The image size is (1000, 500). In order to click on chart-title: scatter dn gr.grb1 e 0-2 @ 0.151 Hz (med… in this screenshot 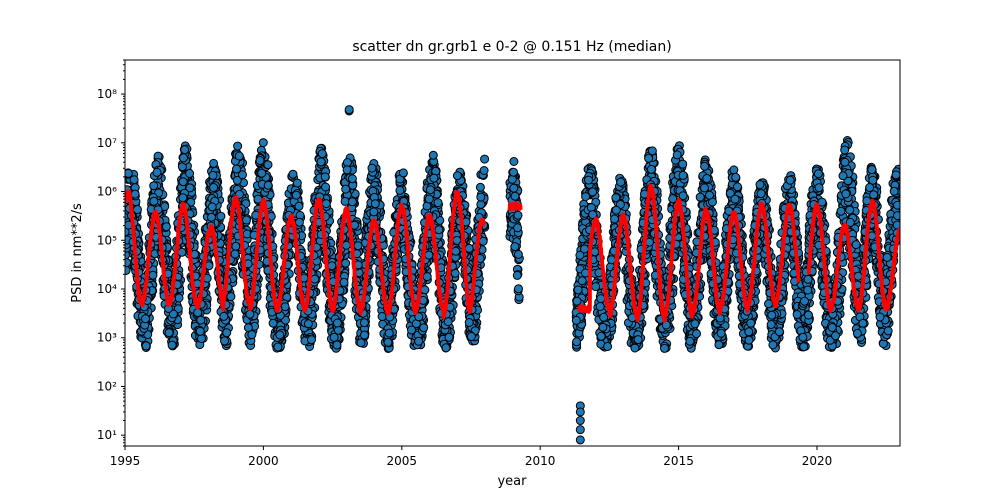, I will do `click(511, 47)`.